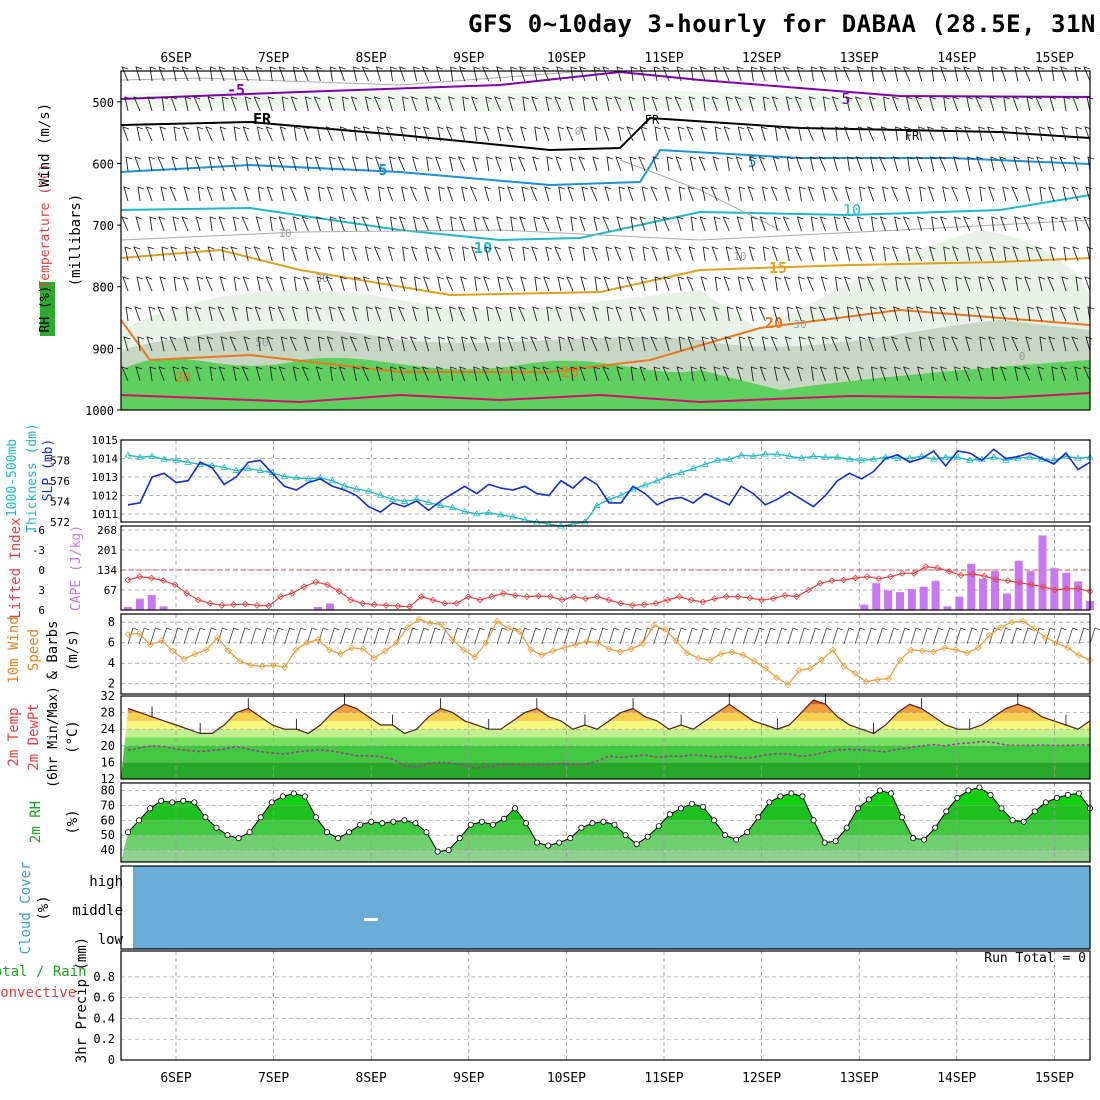 Image resolution: width=1100 pixels, height=1100 pixels. What do you see at coordinates (566, 1078) in the screenshot?
I see `bottom-date-10SEP: 10SEP` at bounding box center [566, 1078].